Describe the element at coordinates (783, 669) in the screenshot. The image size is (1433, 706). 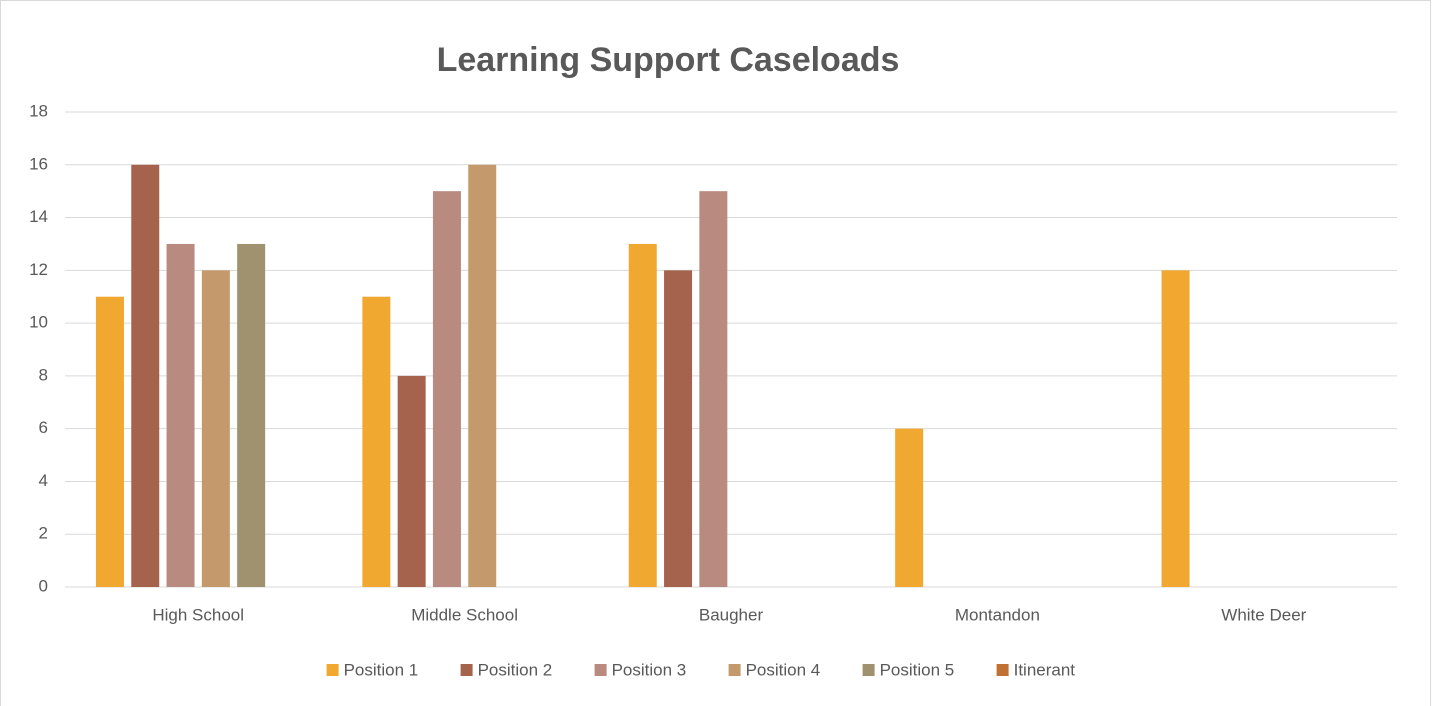
I see `legend-label: Position 4` at that location.